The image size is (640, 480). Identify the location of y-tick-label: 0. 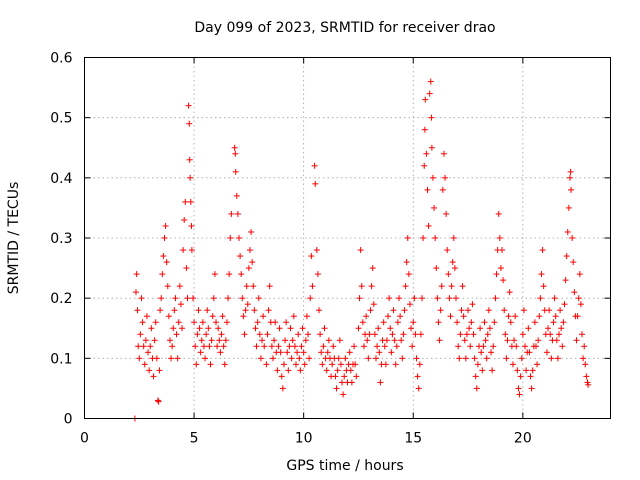
(68, 420).